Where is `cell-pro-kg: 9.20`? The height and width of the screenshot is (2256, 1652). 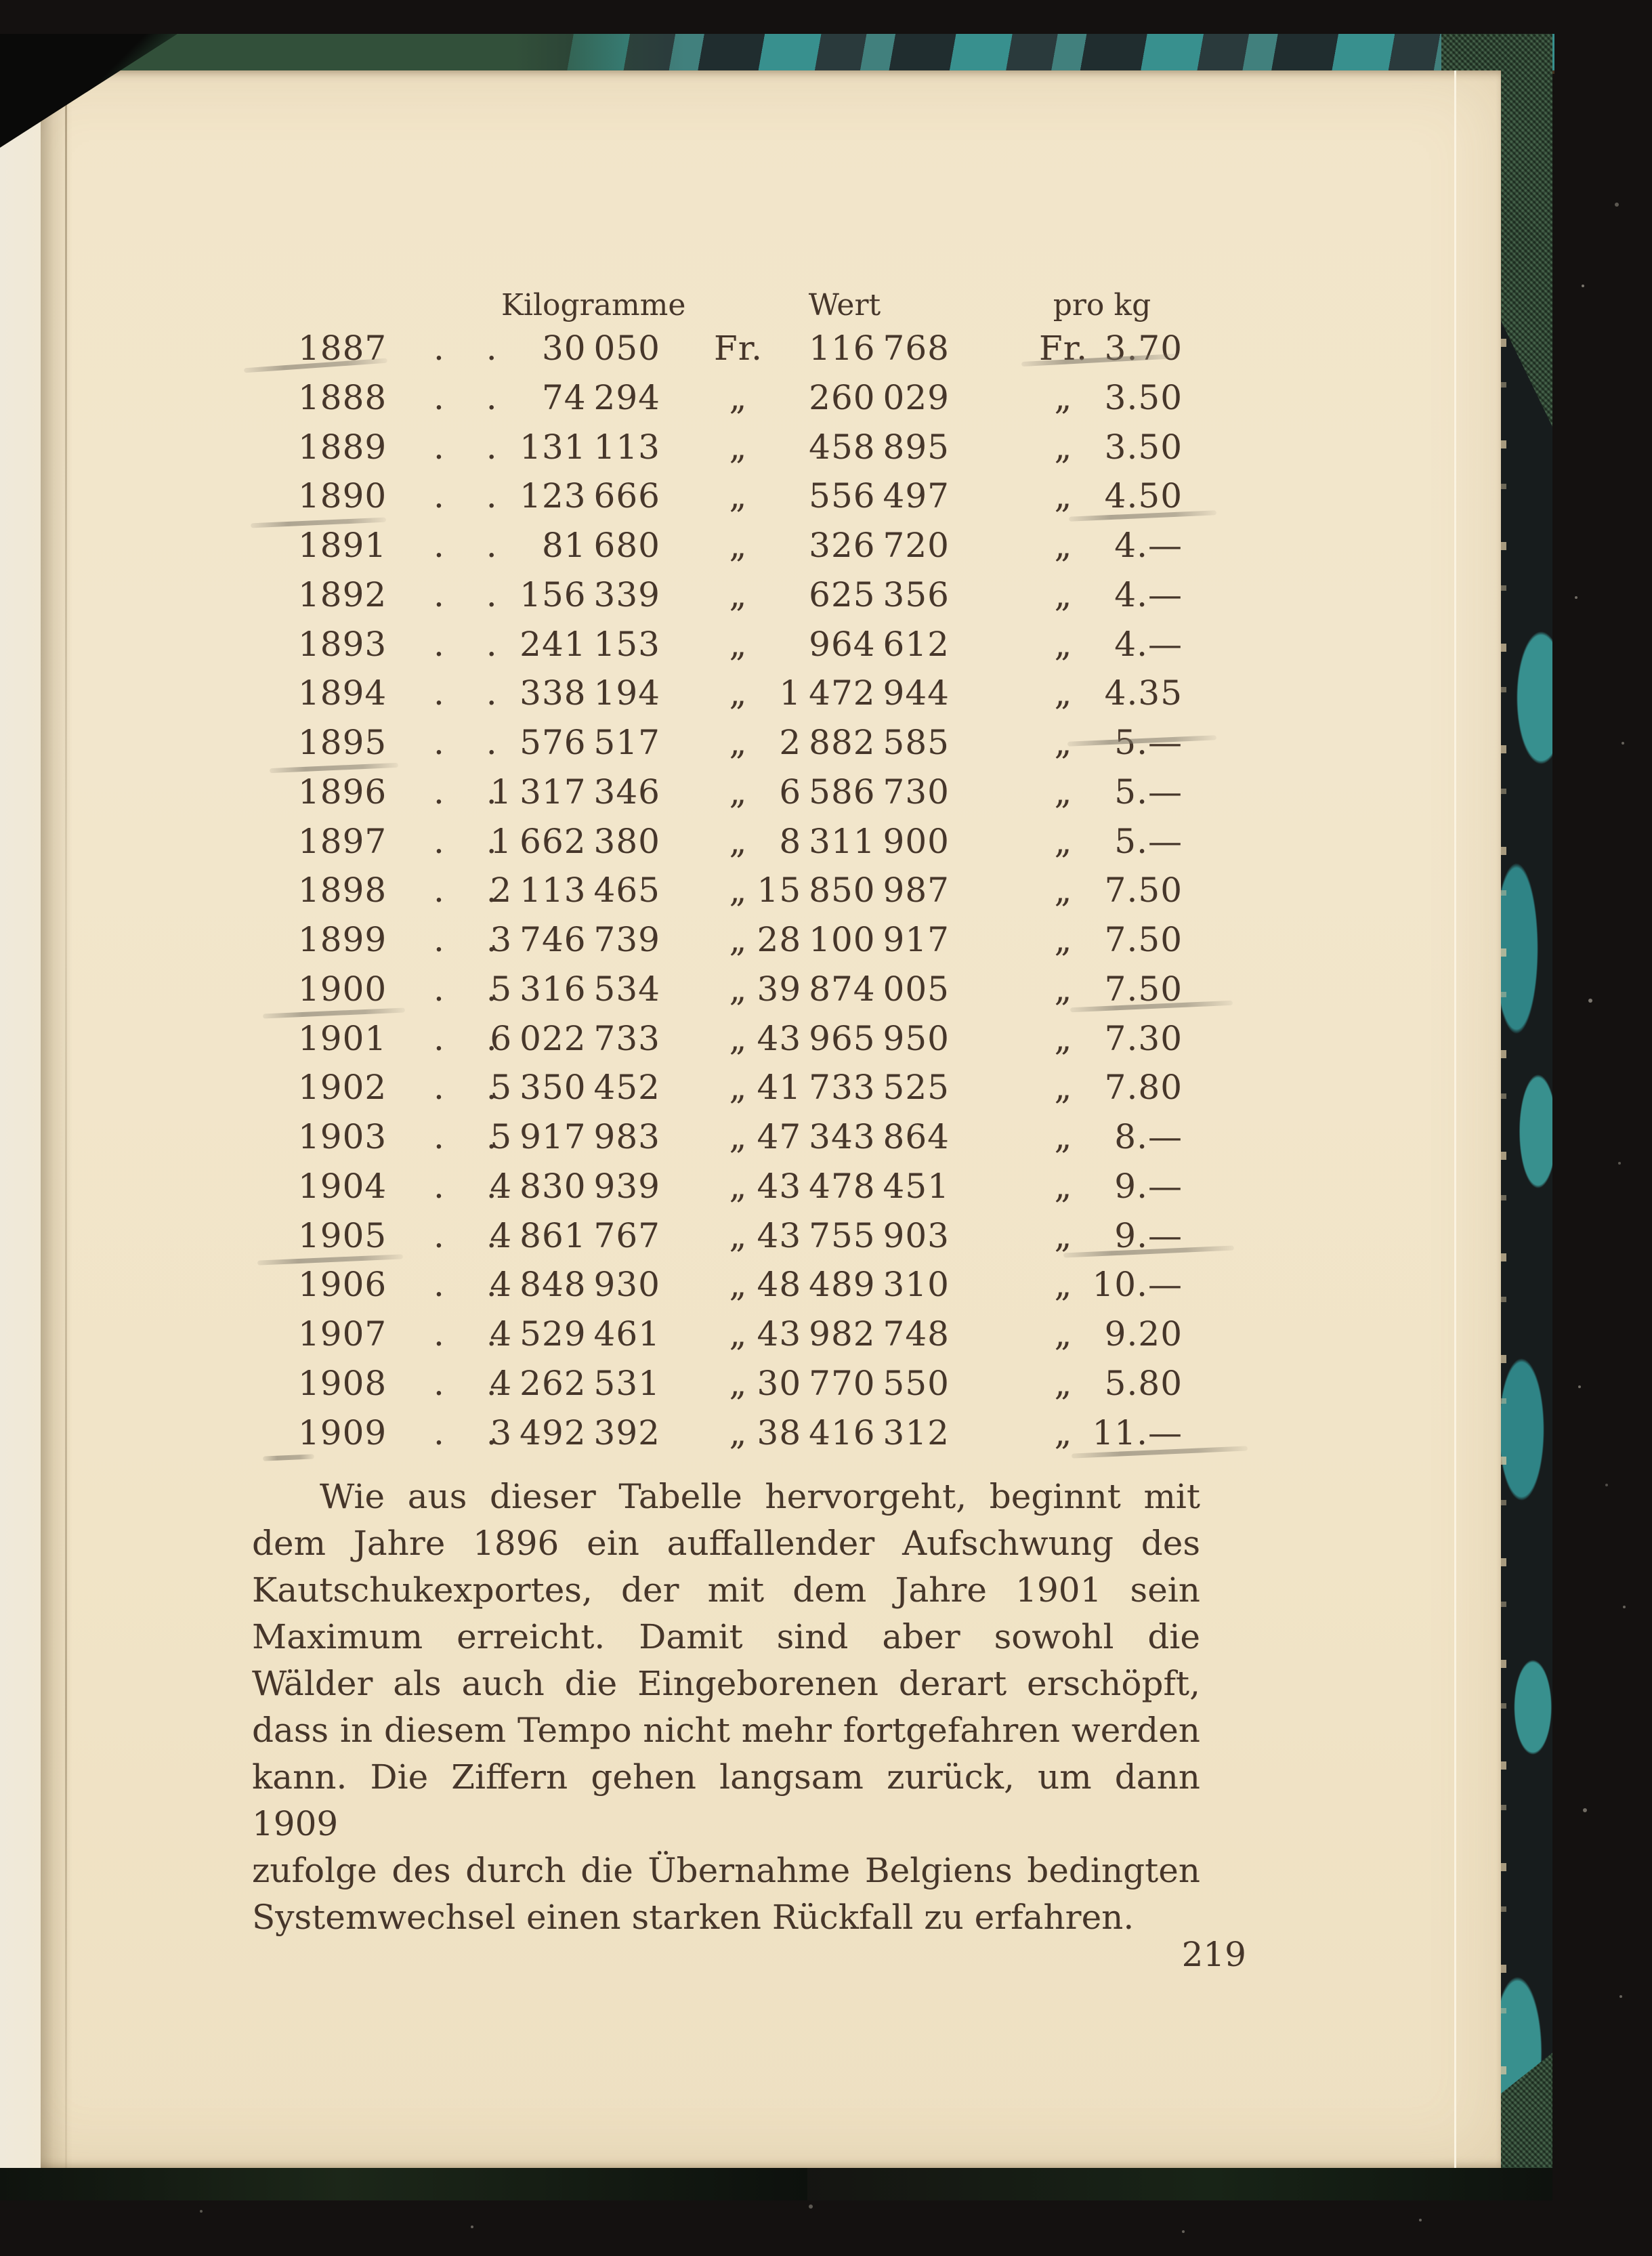 cell-pro-kg: 9.20 is located at coordinates (1143, 1334).